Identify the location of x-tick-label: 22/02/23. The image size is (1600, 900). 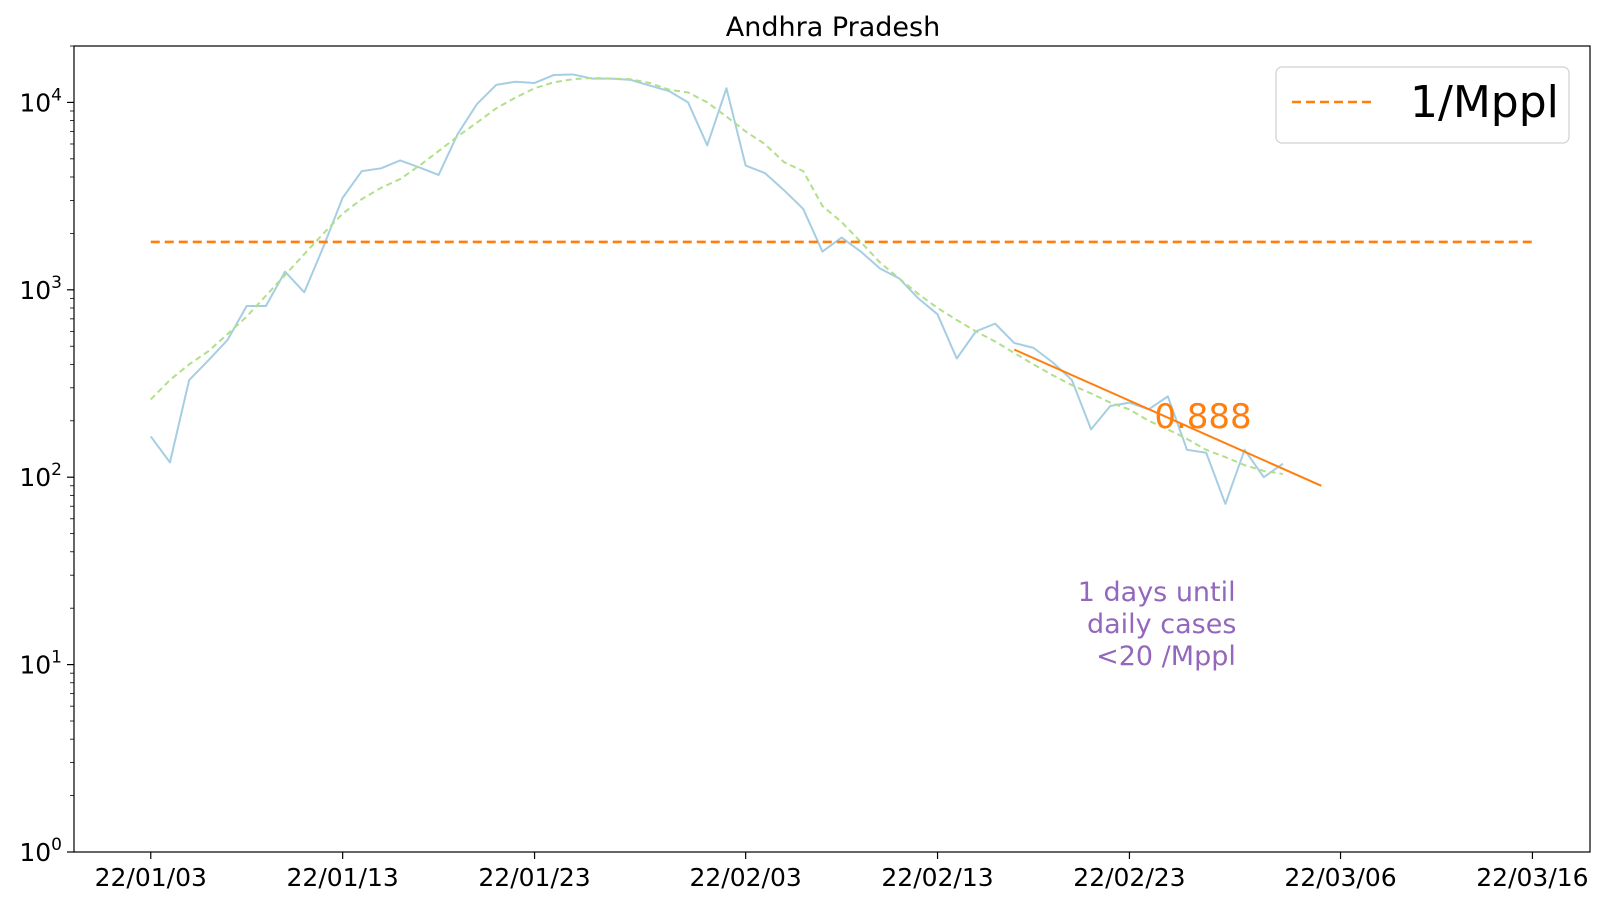
(1129, 877).